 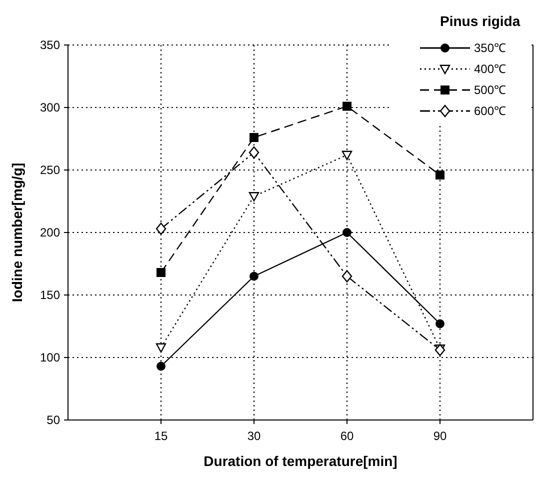 What do you see at coordinates (347, 436) in the screenshot?
I see `x-tick-label: 60` at bounding box center [347, 436].